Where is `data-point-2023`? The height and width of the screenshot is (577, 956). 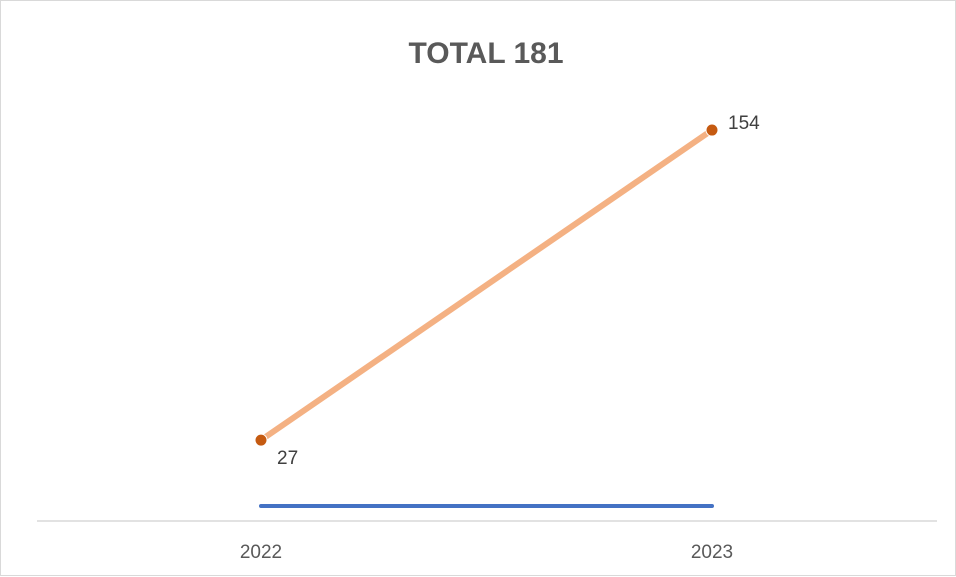
data-point-2023 is located at coordinates (712, 130).